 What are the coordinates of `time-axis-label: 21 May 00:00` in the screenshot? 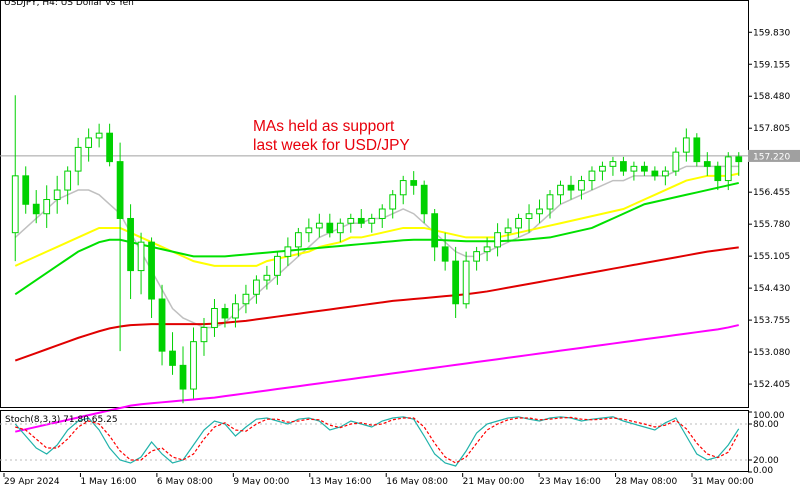 It's located at (494, 481).